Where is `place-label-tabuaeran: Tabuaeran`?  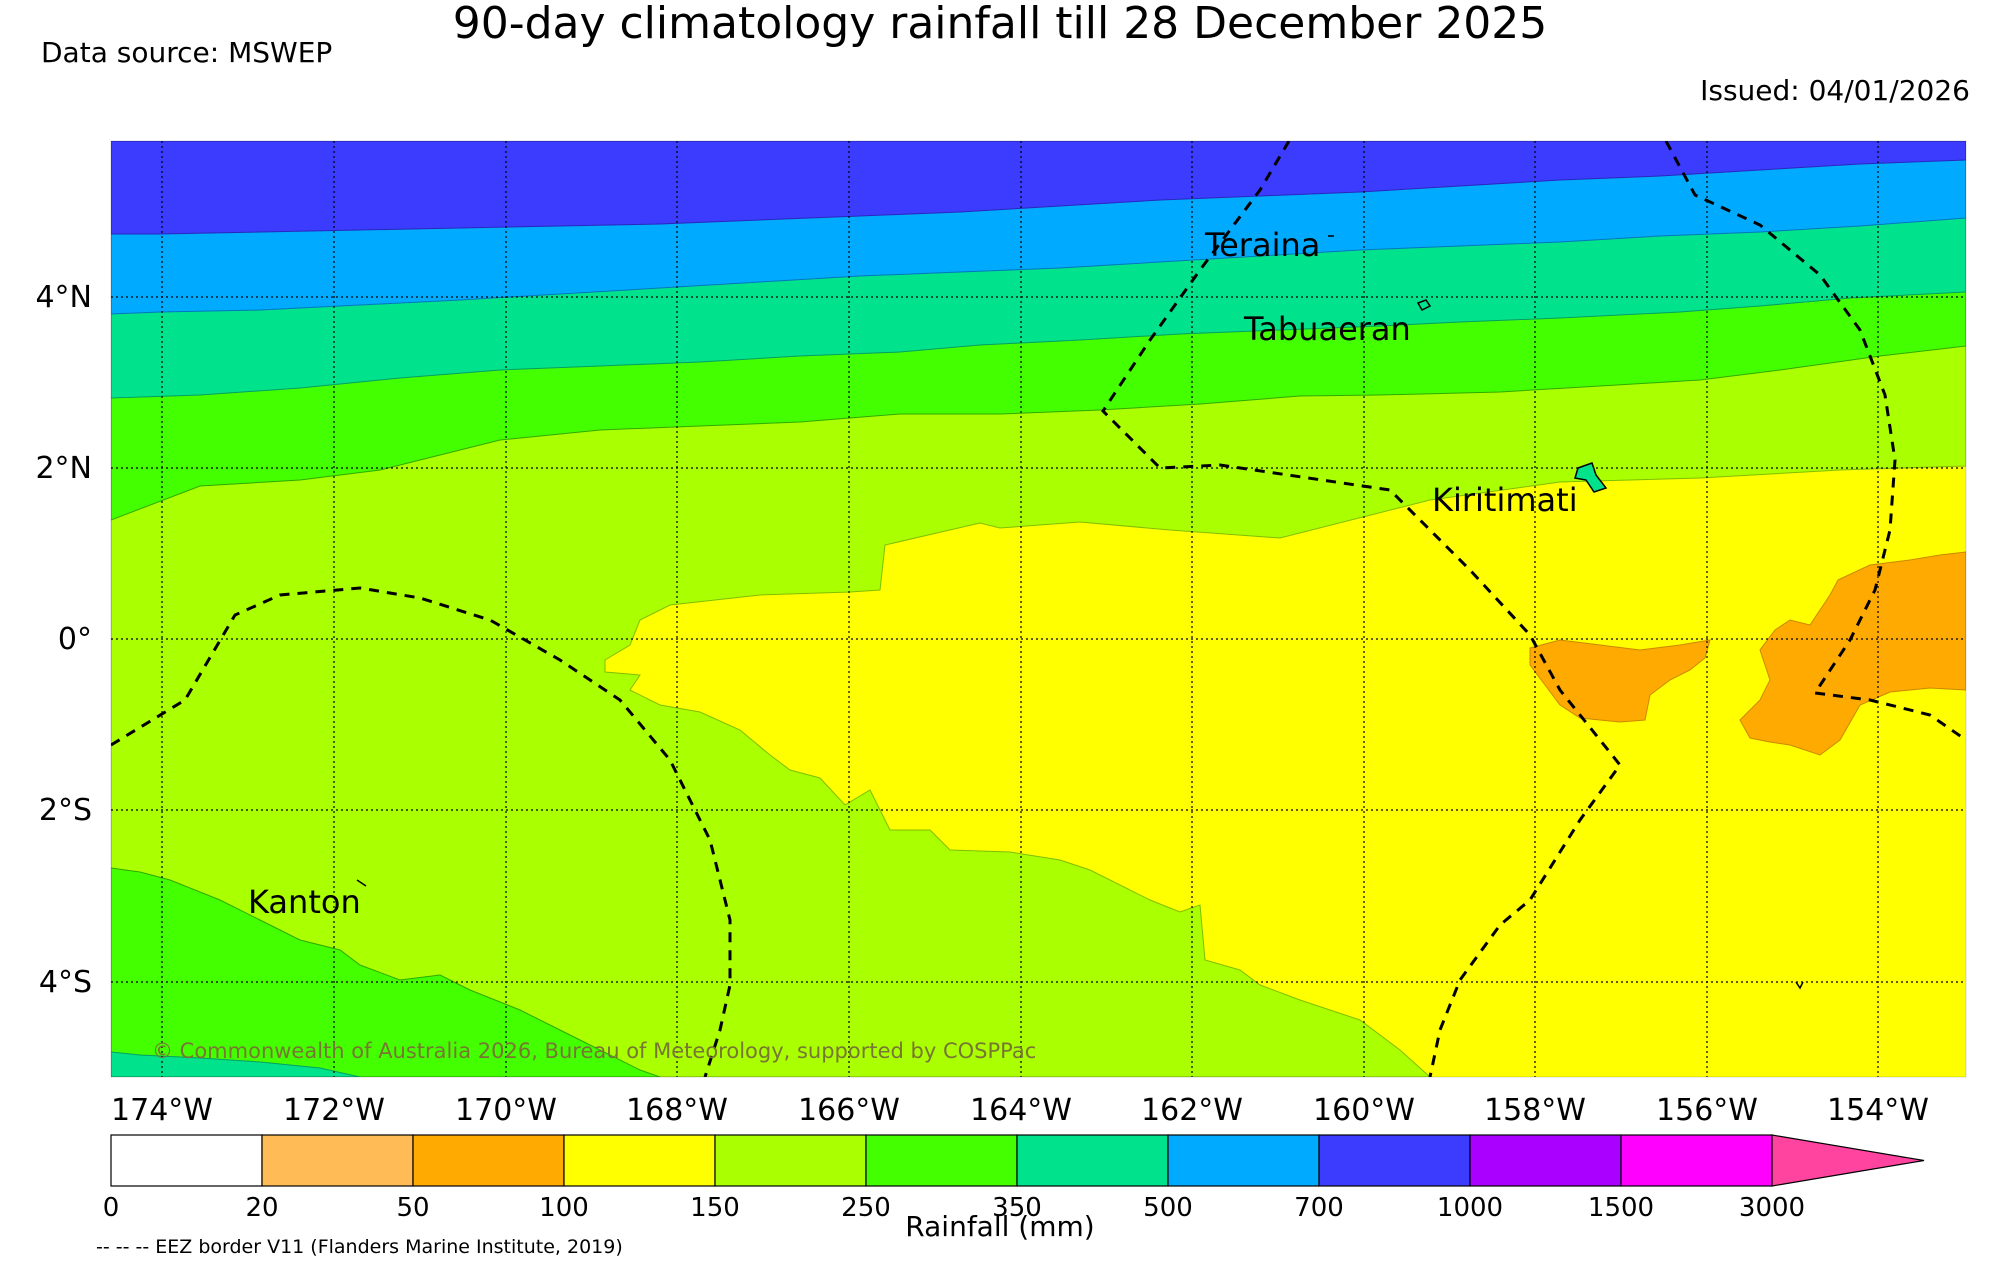
place-label-tabuaeran: Tabuaeran is located at coordinates (1327, 329).